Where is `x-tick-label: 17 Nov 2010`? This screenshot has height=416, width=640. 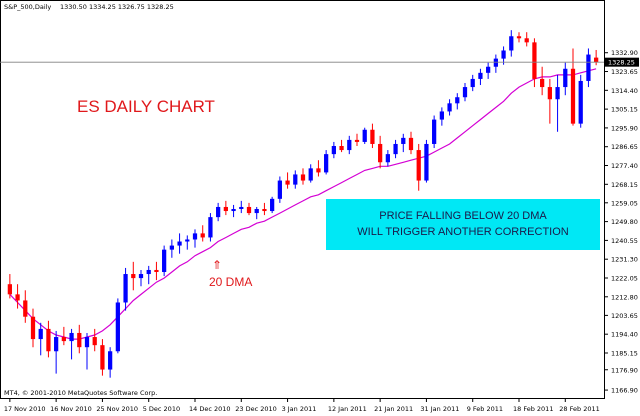 x-tick-label: 17 Nov 2010 is located at coordinates (25, 409).